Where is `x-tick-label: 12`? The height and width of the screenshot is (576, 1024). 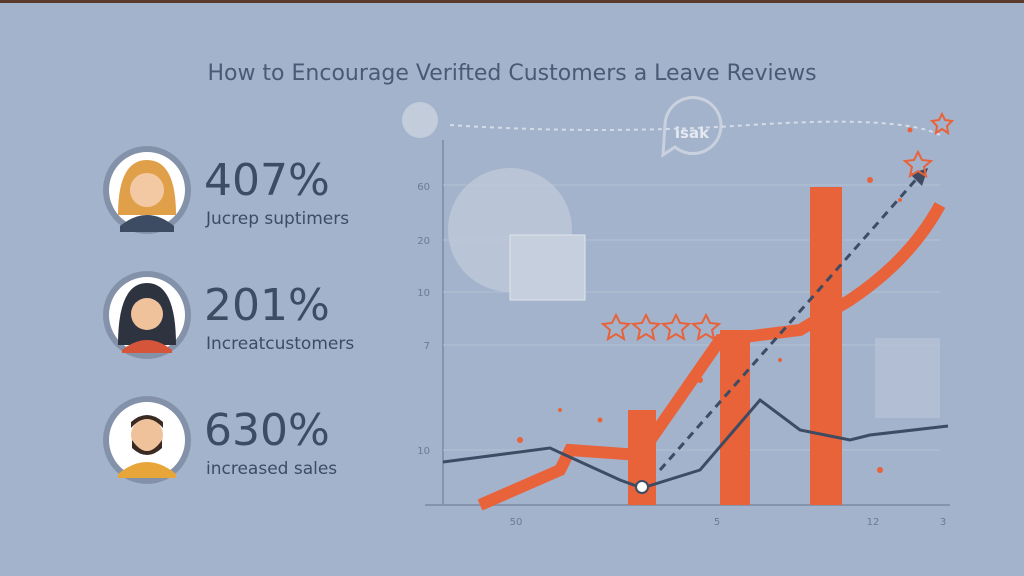 x-tick-label: 12 is located at coordinates (873, 522).